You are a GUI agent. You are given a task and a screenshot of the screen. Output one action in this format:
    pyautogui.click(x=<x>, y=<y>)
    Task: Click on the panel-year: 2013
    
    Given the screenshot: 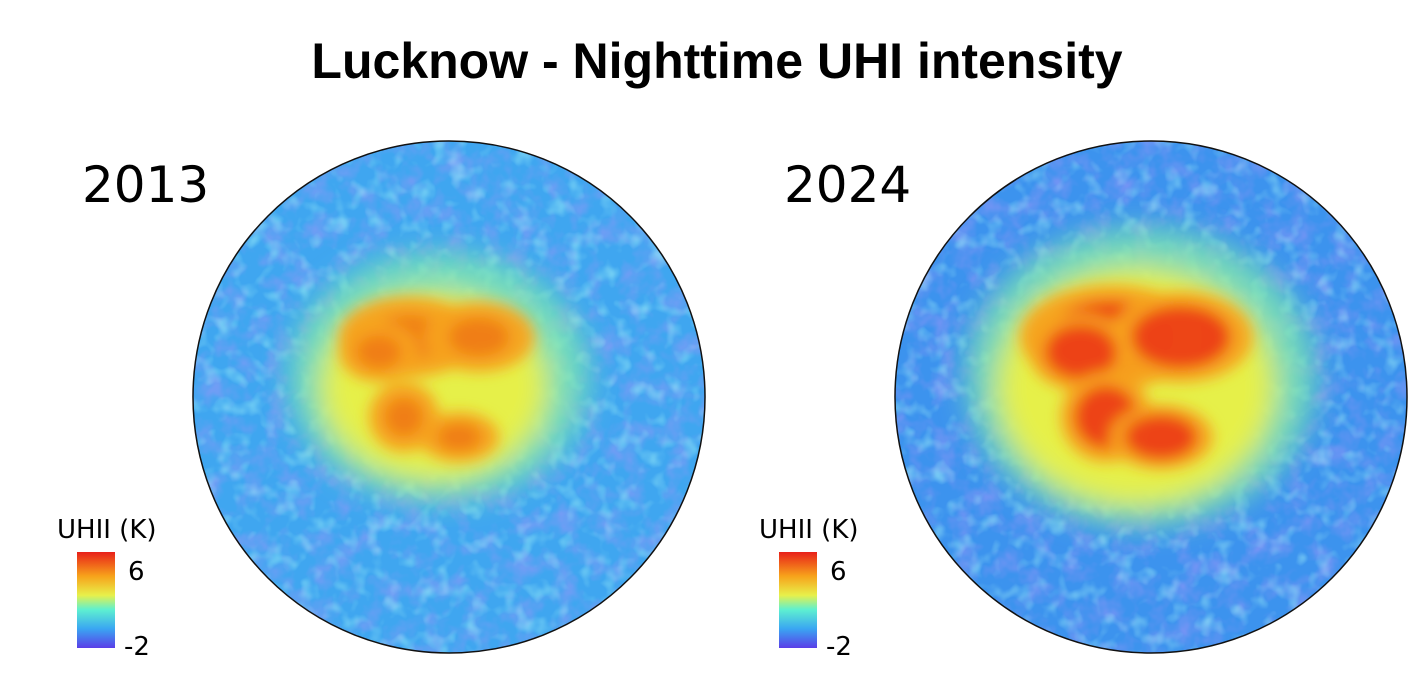 What is the action you would take?
    pyautogui.click(x=145, y=185)
    